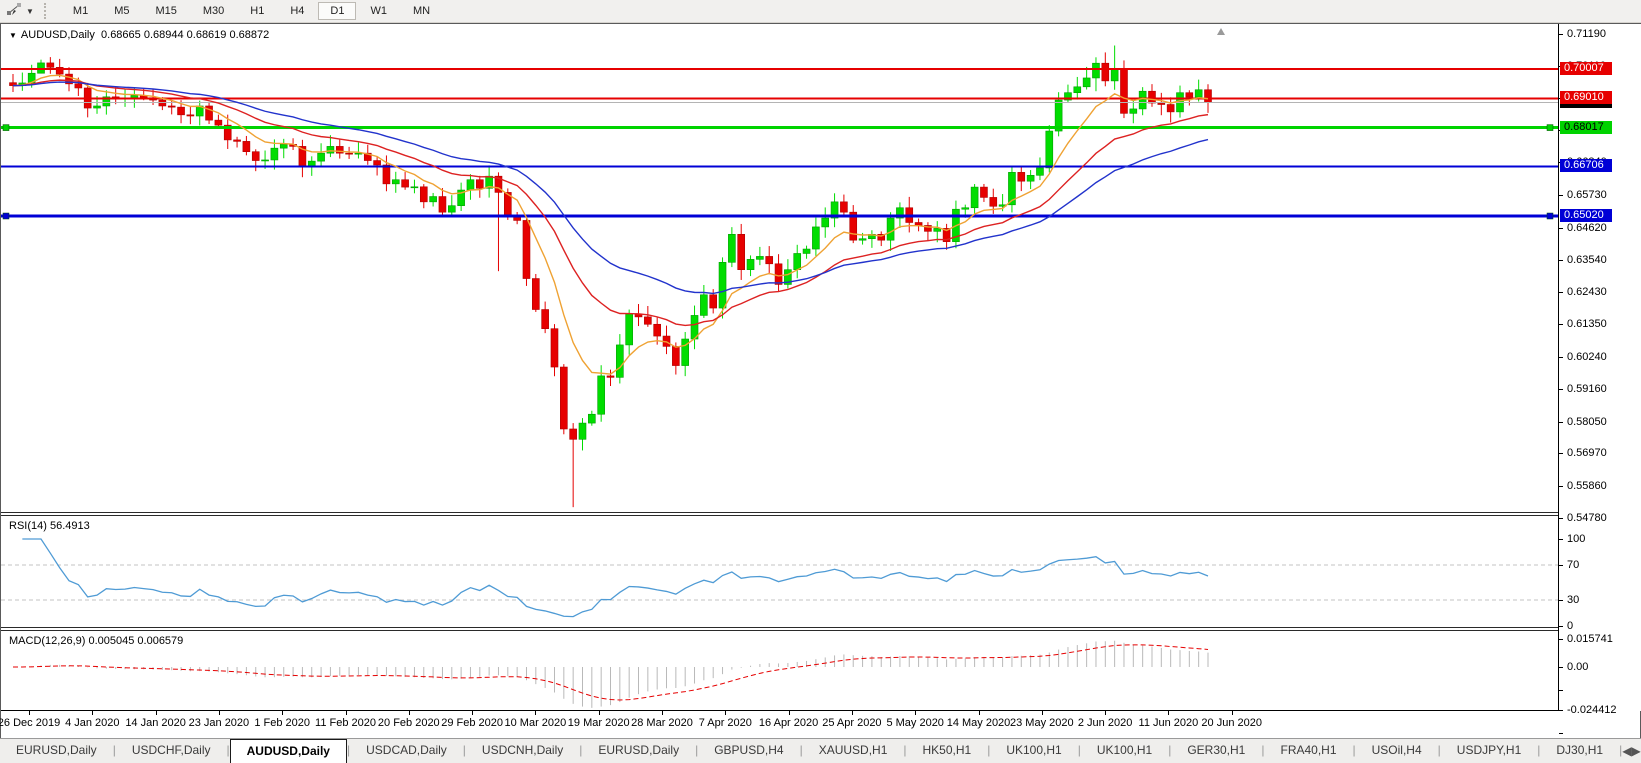 This screenshot has width=1641, height=763. Describe the element at coordinates (122, 11) in the screenshot. I see `timeframe-button-m5: M5` at that location.